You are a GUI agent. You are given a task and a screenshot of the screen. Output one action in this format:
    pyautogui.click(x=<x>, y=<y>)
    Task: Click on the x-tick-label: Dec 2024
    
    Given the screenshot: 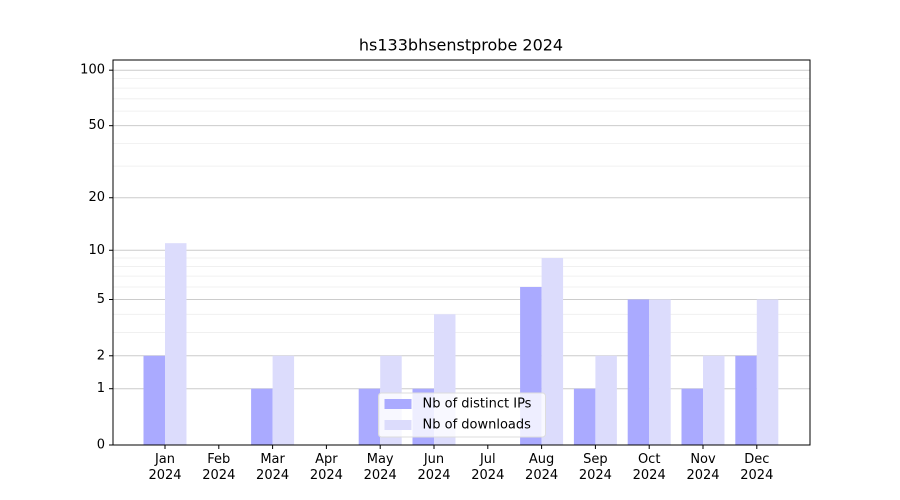 What is the action you would take?
    pyautogui.click(x=757, y=467)
    